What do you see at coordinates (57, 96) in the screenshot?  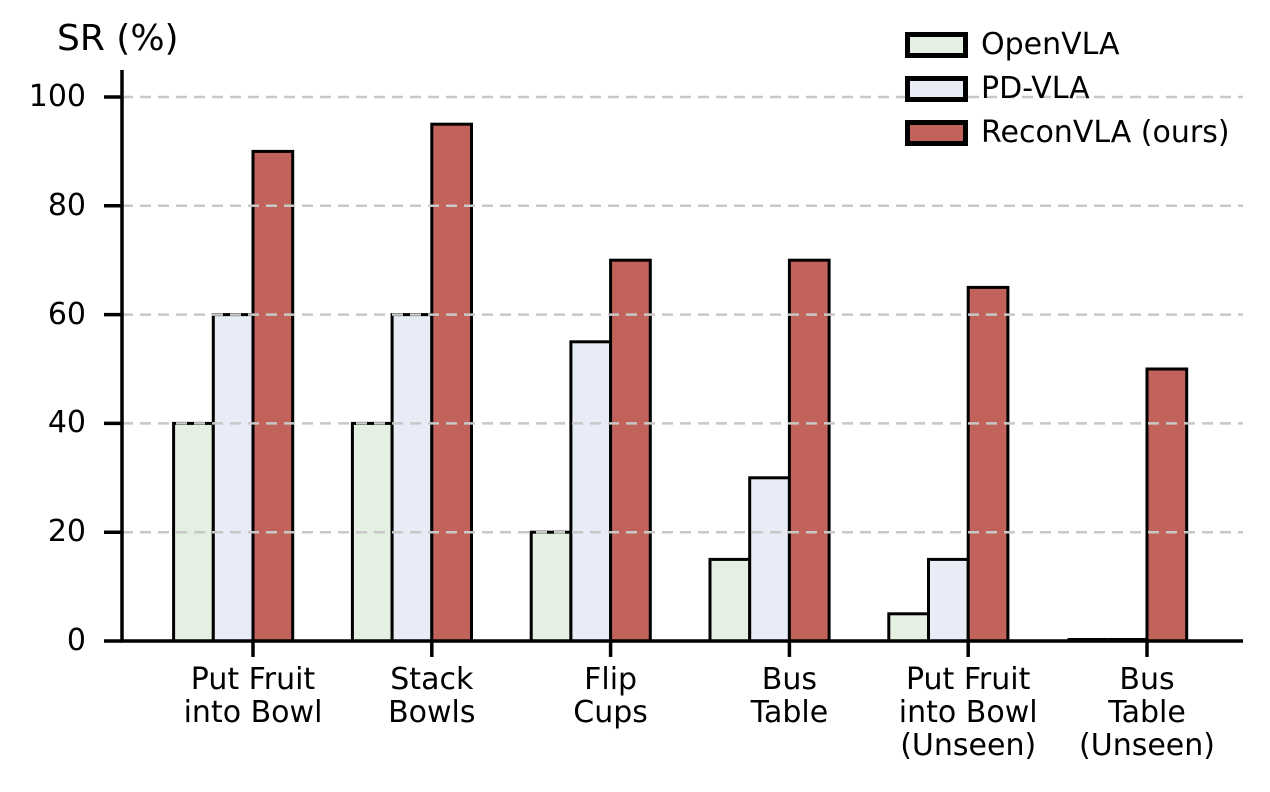 I see `y-tick-label-100: 100` at bounding box center [57, 96].